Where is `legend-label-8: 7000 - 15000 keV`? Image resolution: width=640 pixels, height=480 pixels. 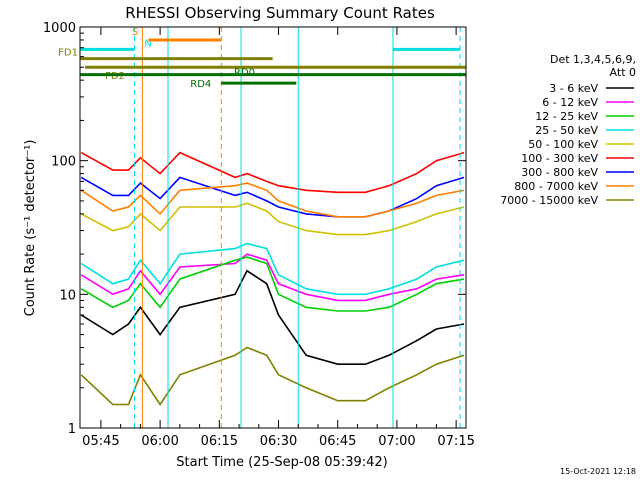 legend-label-8: 7000 - 15000 keV is located at coordinates (549, 200).